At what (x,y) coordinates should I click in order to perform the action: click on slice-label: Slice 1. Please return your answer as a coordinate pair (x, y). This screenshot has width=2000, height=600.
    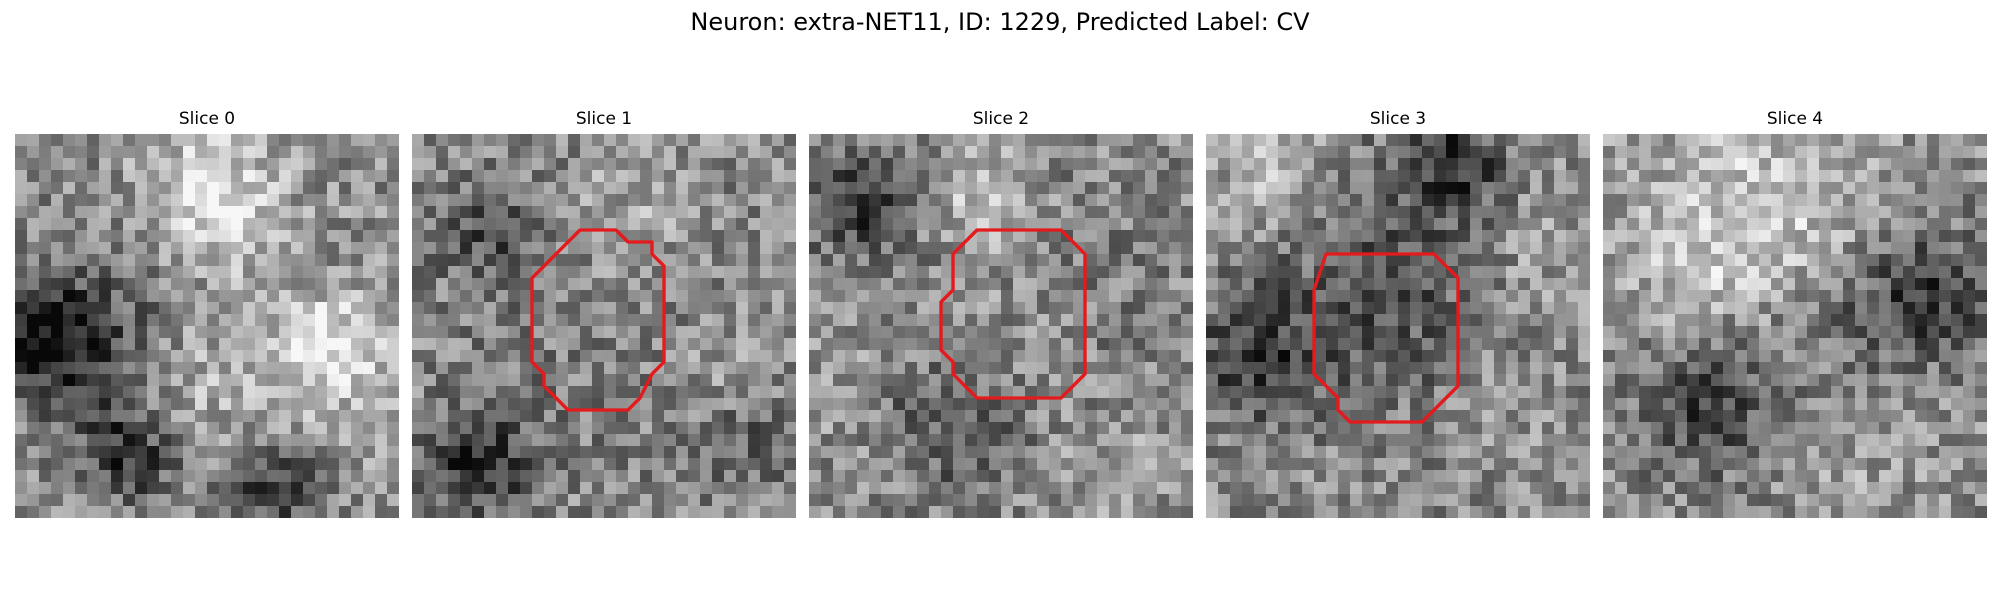
    Looking at the image, I should click on (604, 119).